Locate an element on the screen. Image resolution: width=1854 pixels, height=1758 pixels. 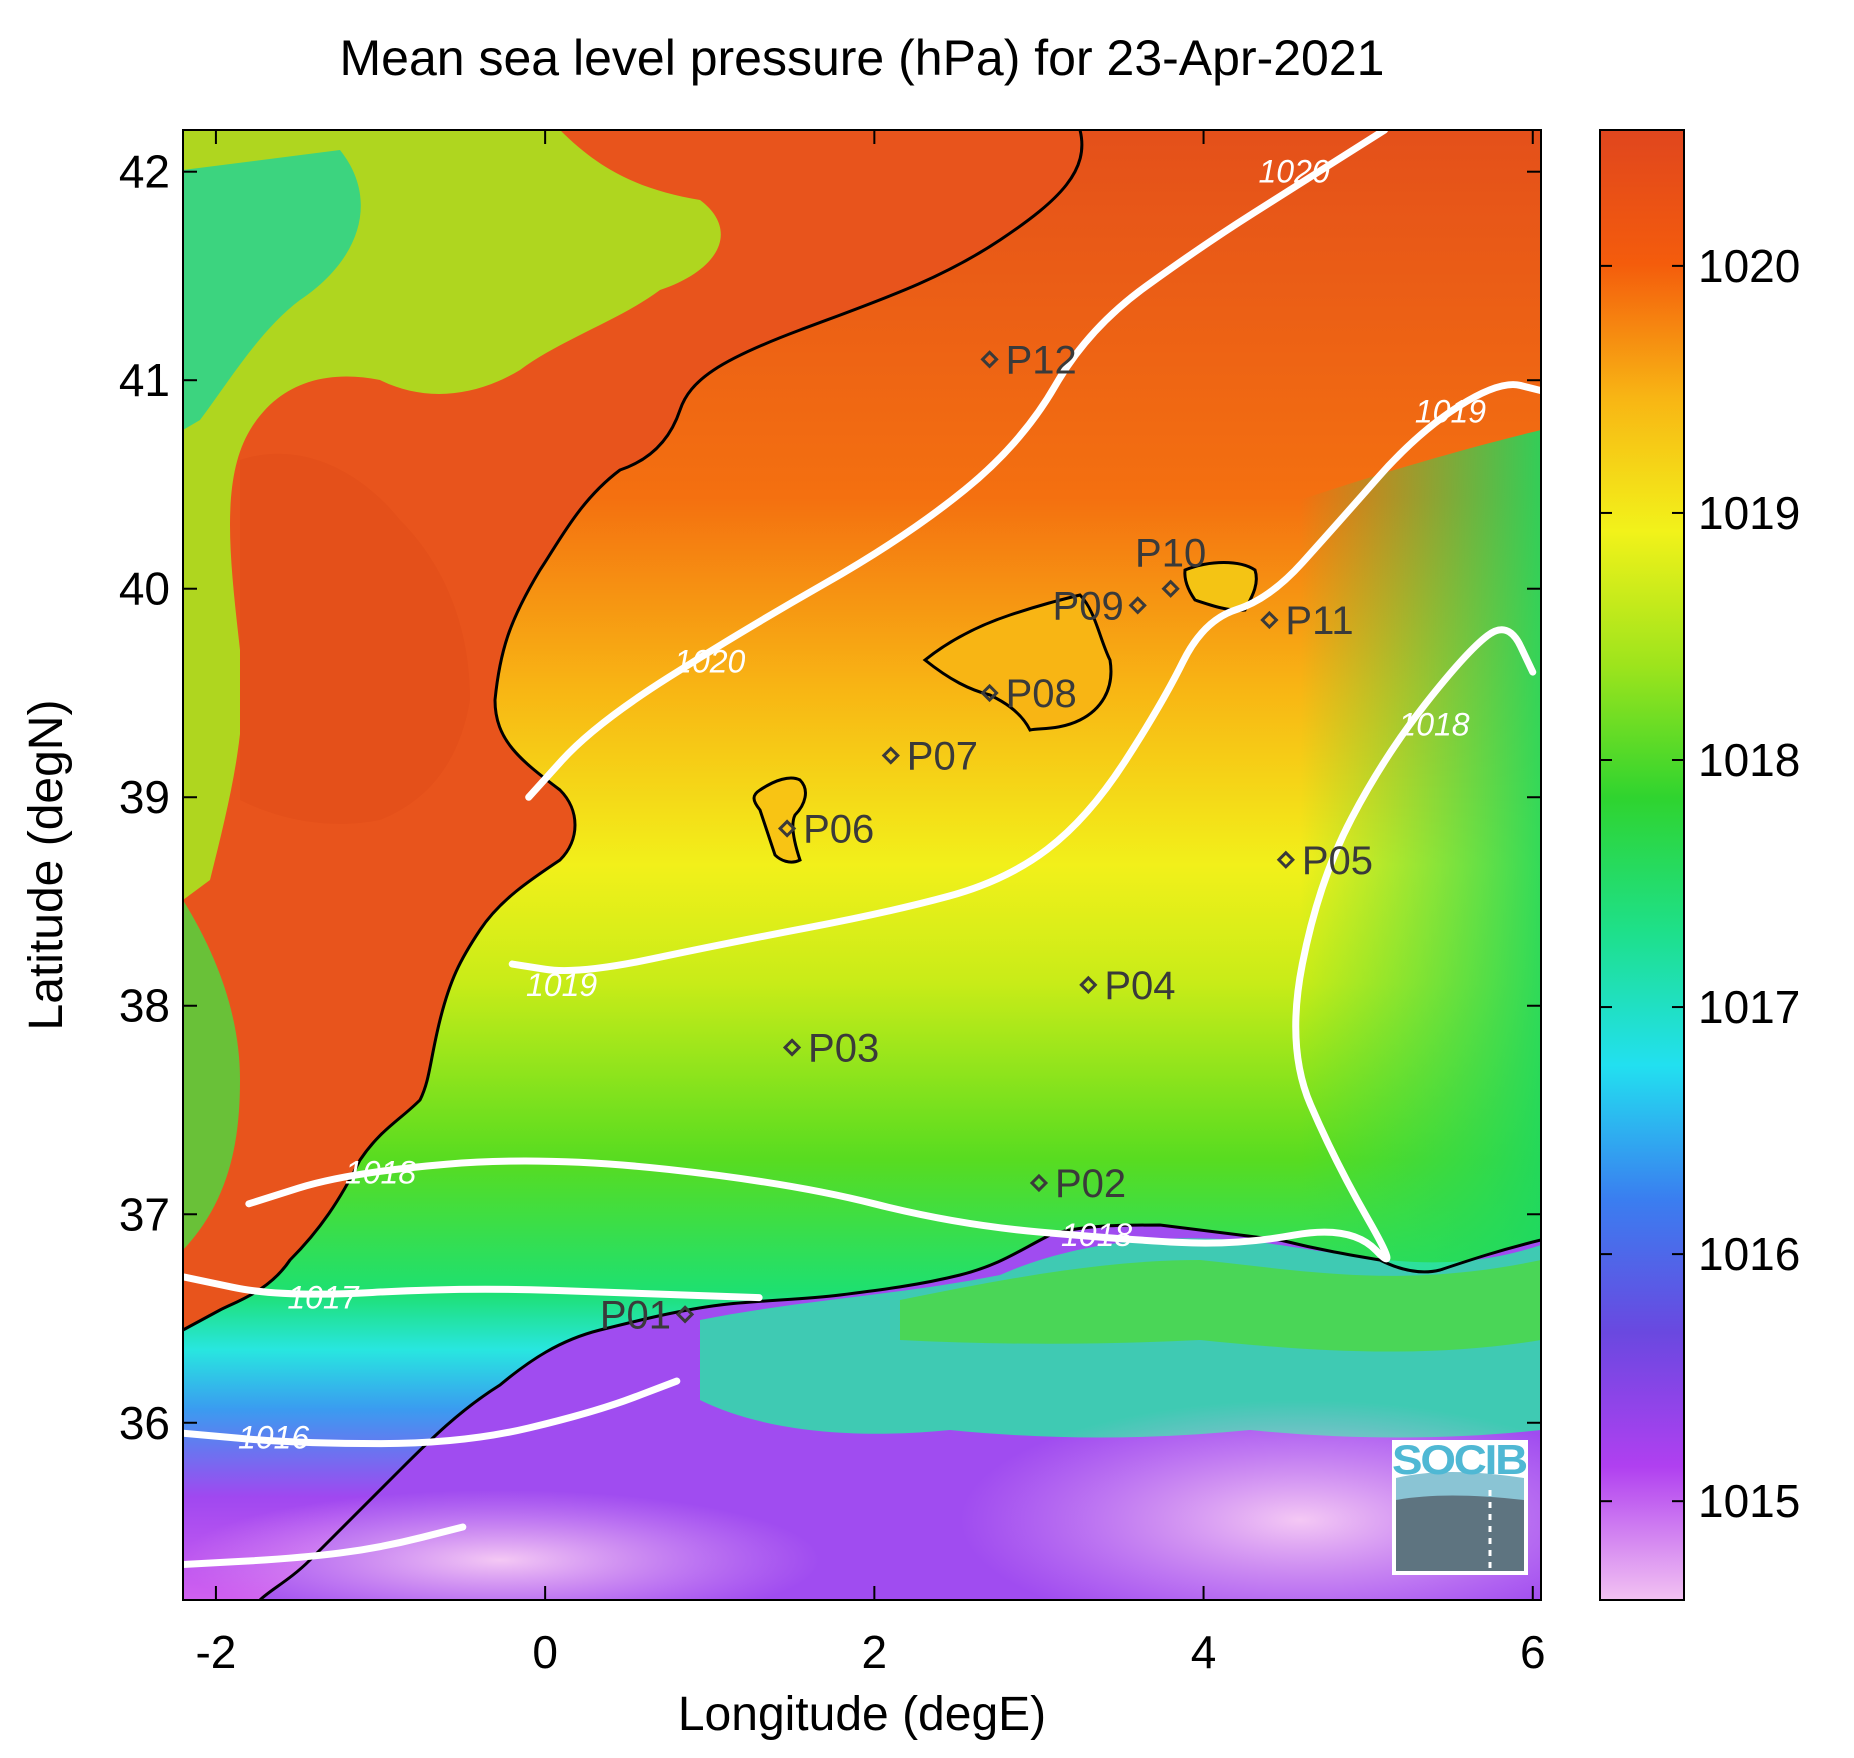
station-label: P01 is located at coordinates (635, 1315).